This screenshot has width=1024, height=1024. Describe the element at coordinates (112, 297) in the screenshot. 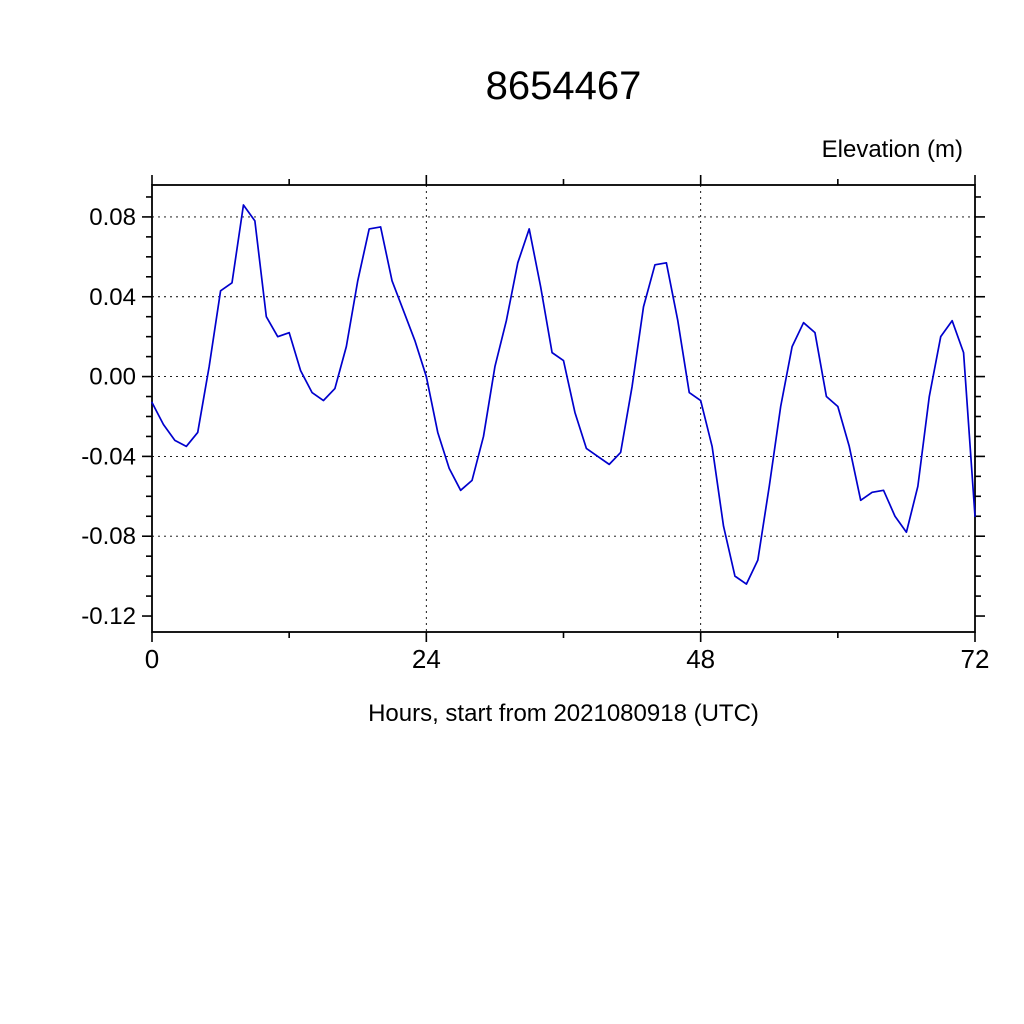

I see `y-tick-label: 0.04` at that location.